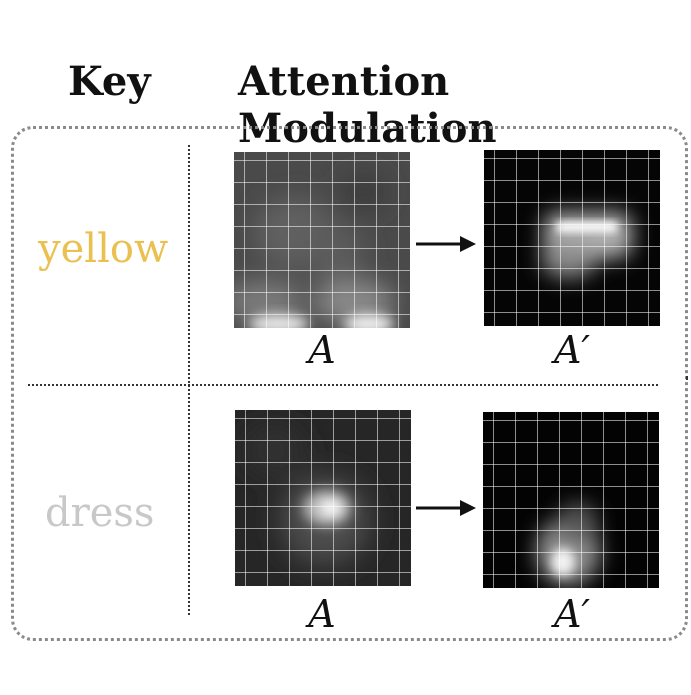 The width and height of the screenshot is (691, 695). What do you see at coordinates (687, 378) in the screenshot?
I see `divider-tick` at bounding box center [687, 378].